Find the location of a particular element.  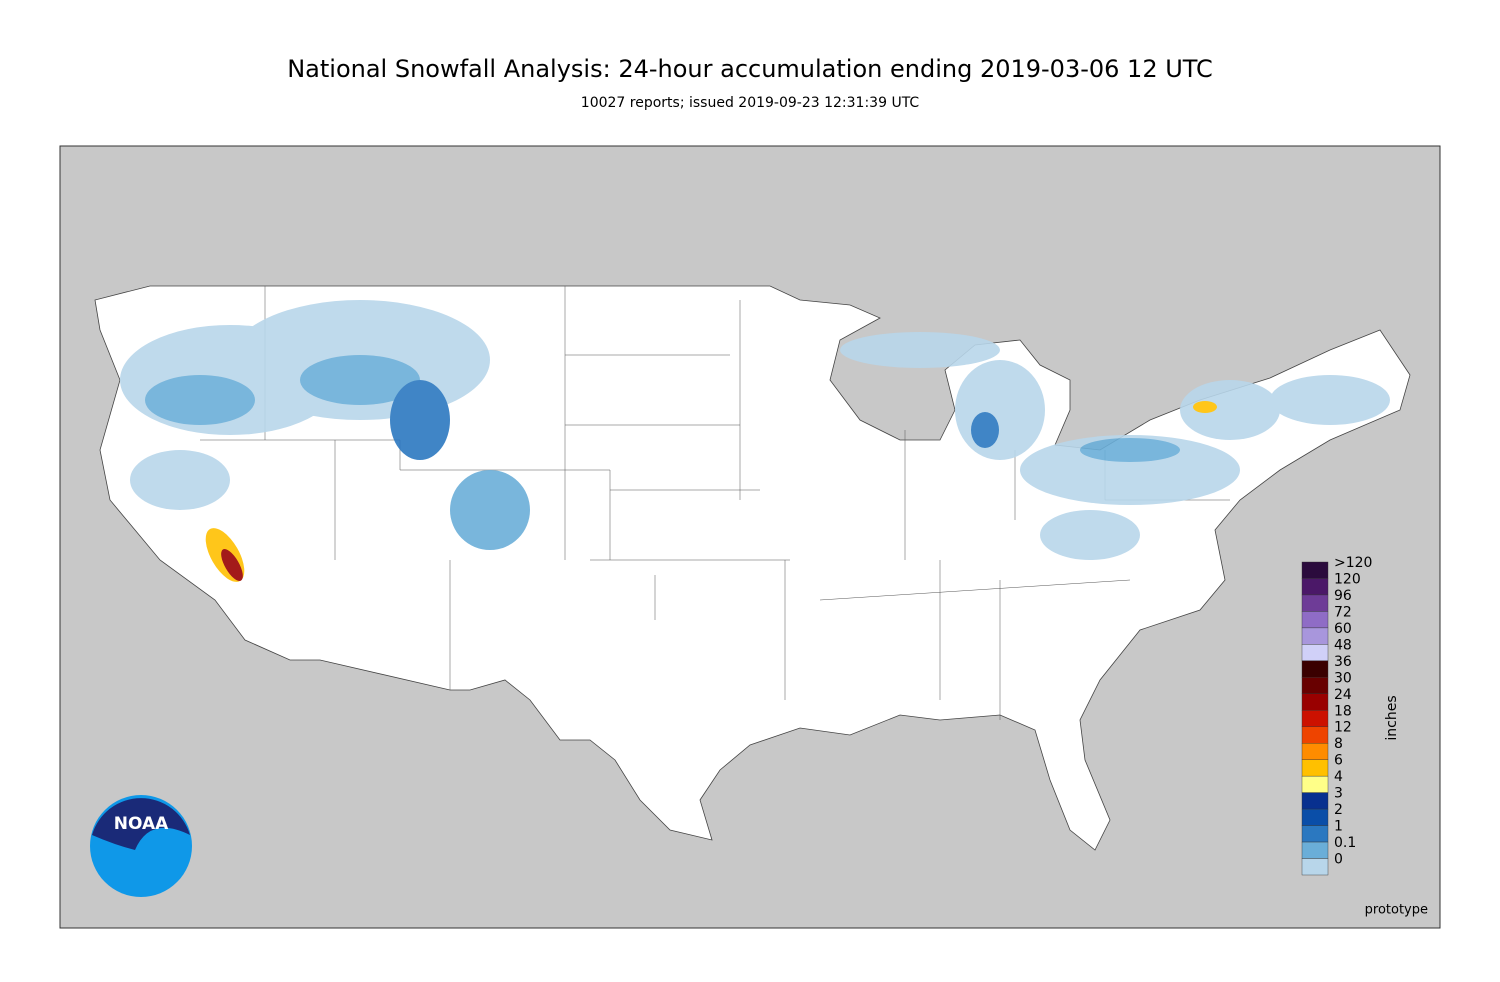

colorbar-label: 72 is located at coordinates (1343, 612).